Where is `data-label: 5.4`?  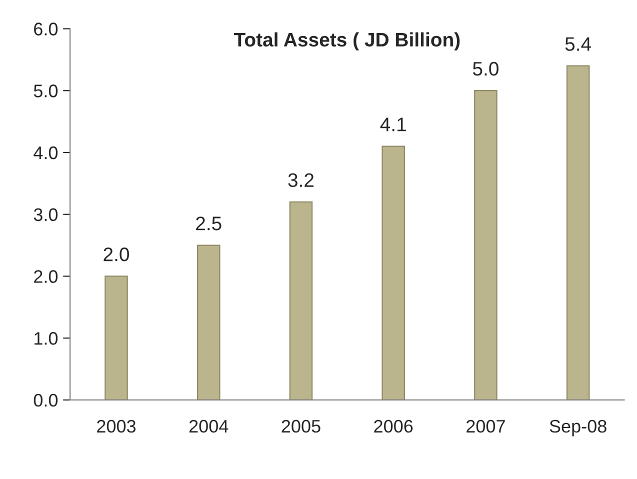 data-label: 5.4 is located at coordinates (578, 44).